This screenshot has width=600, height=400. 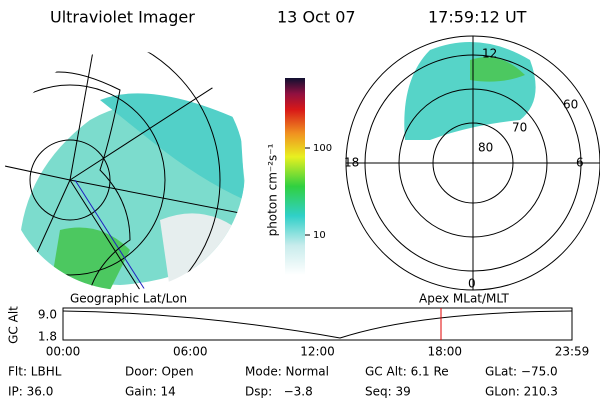 What do you see at coordinates (14, 325) in the screenshot?
I see `orbit-y-label: GC Alt` at bounding box center [14, 325].